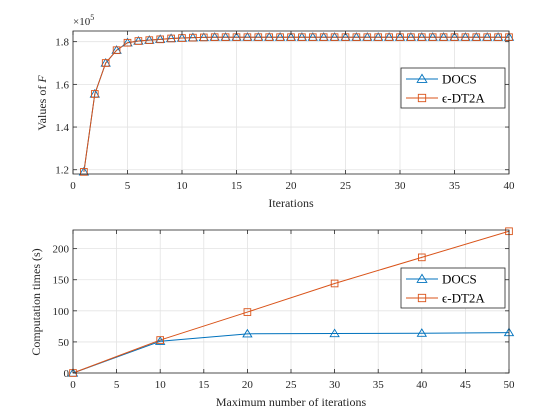 This screenshot has width=560, height=420. I want to click on top-y-scale-base: ×10, so click(82, 22).